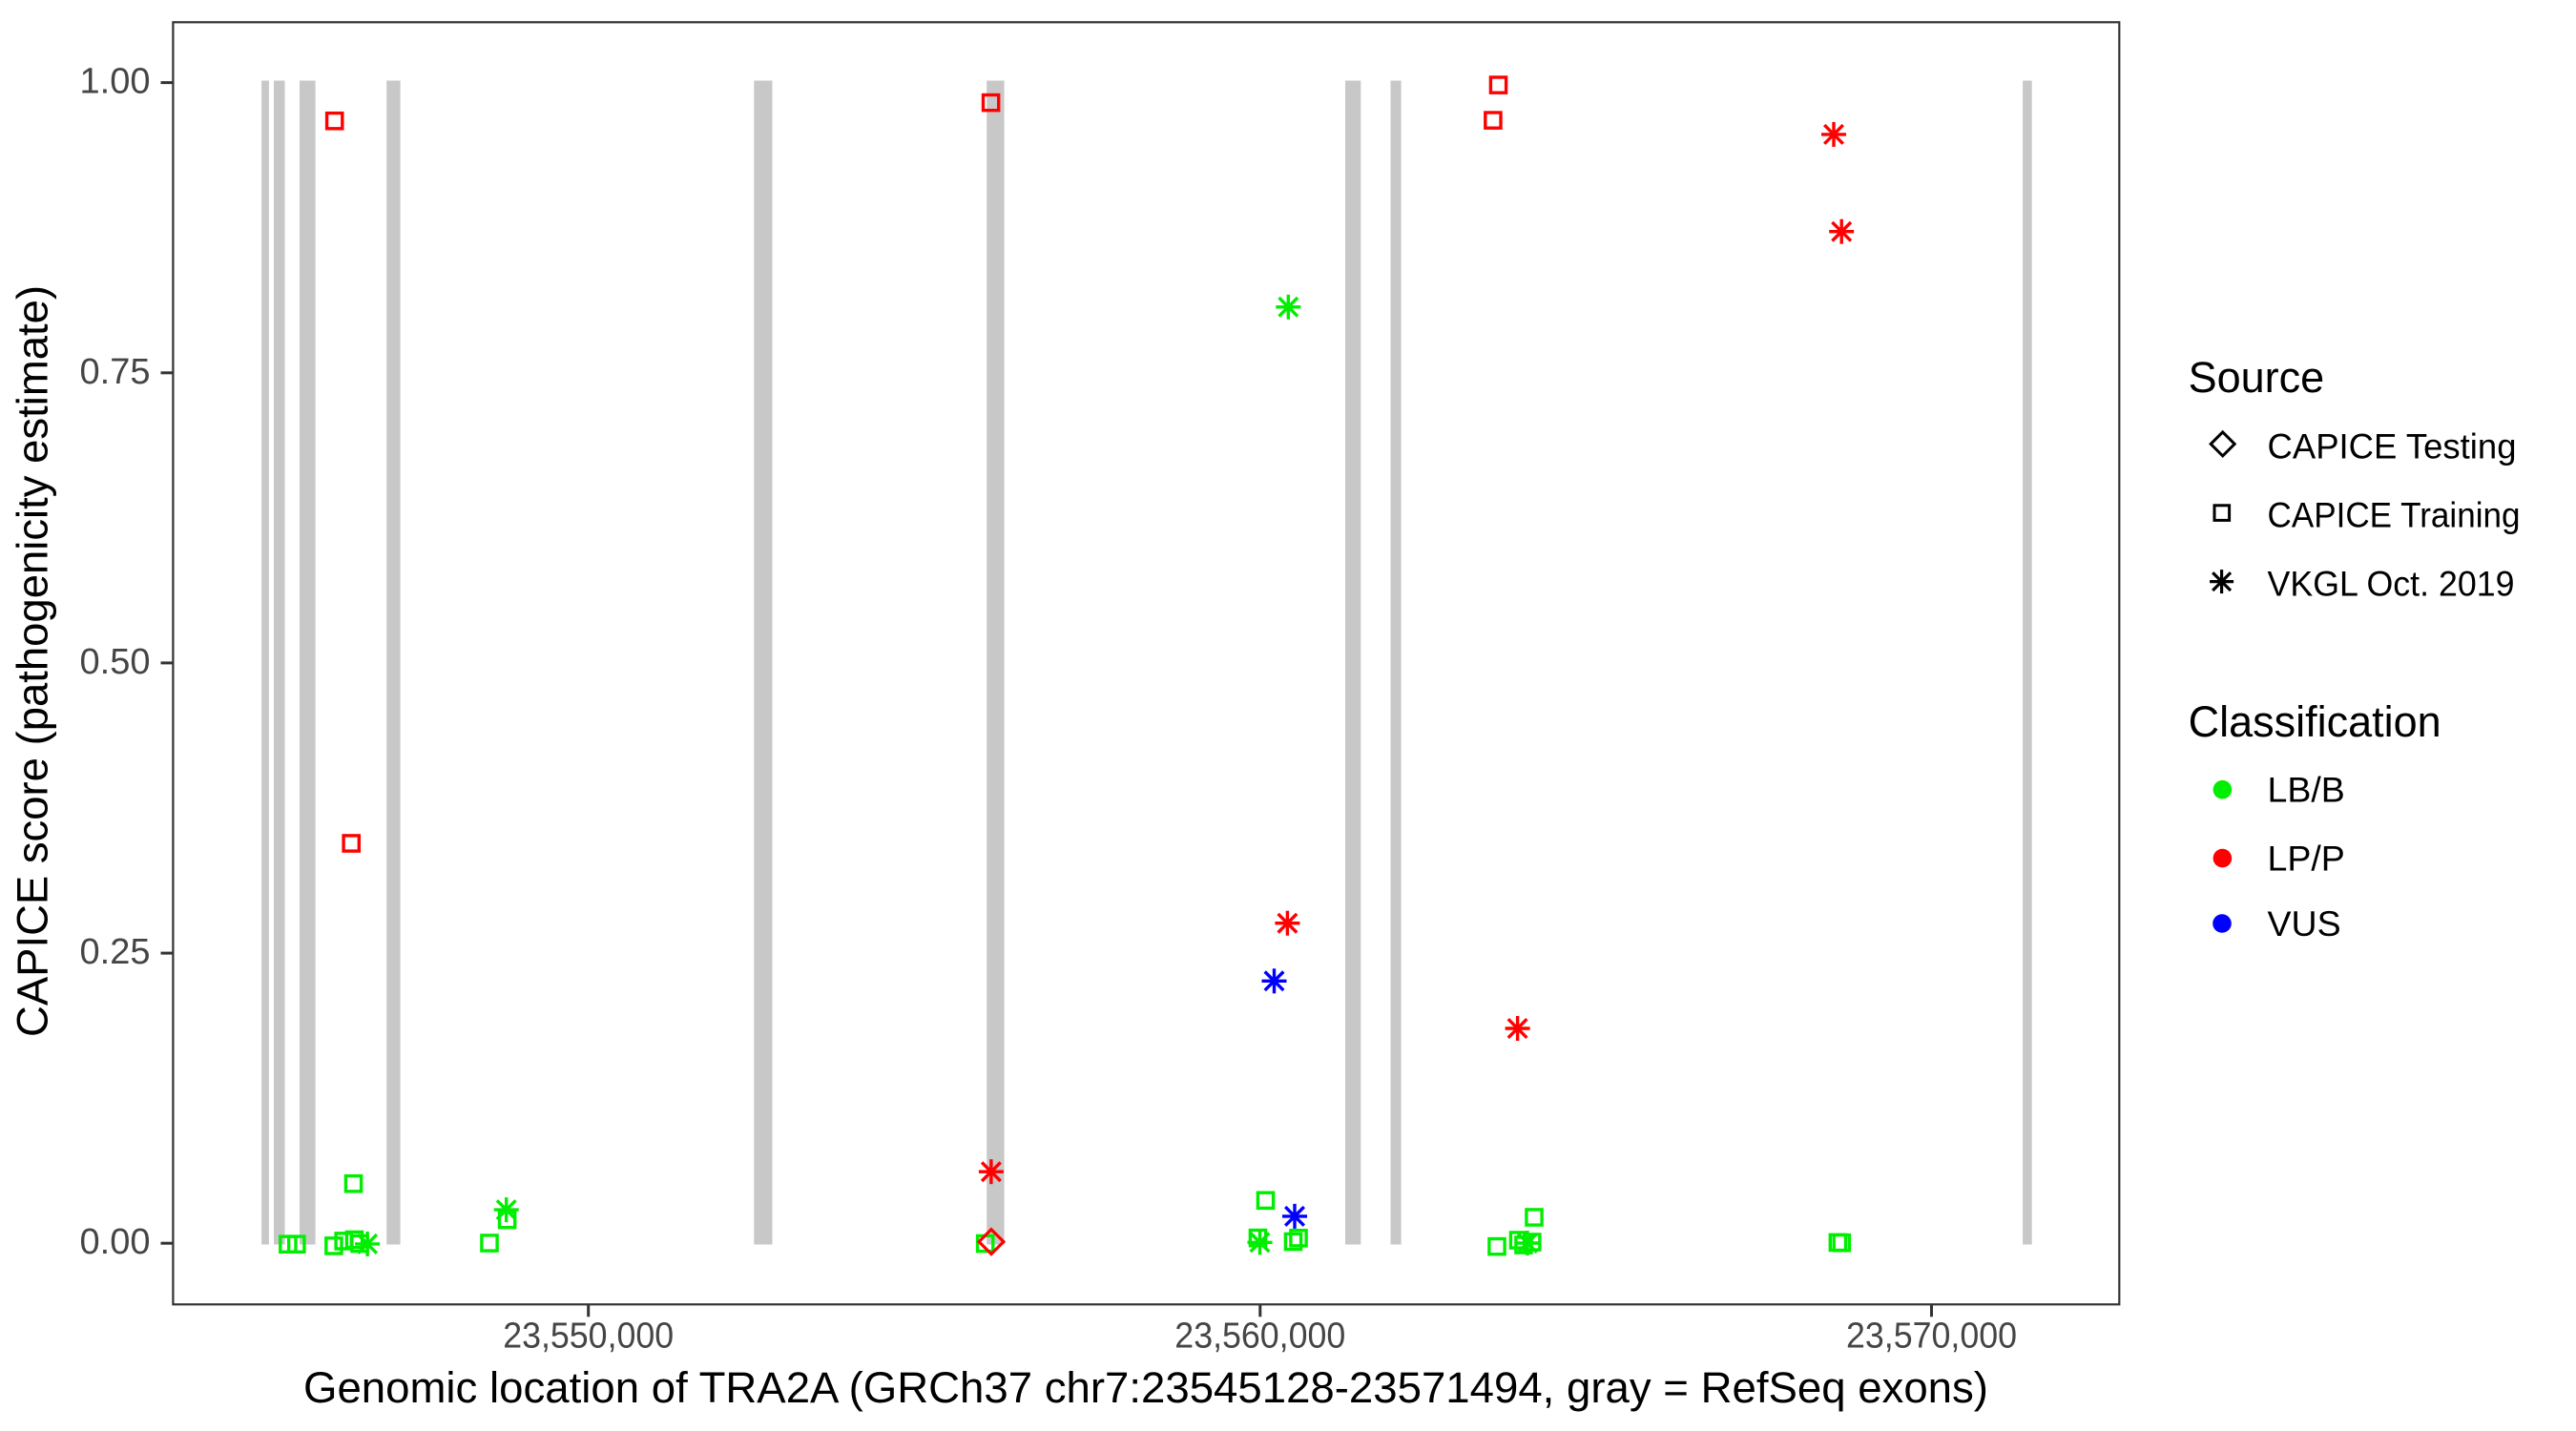 This screenshot has width=2576, height=1431. Describe the element at coordinates (115, 82) in the screenshot. I see `svg-text: 1.00` at that location.